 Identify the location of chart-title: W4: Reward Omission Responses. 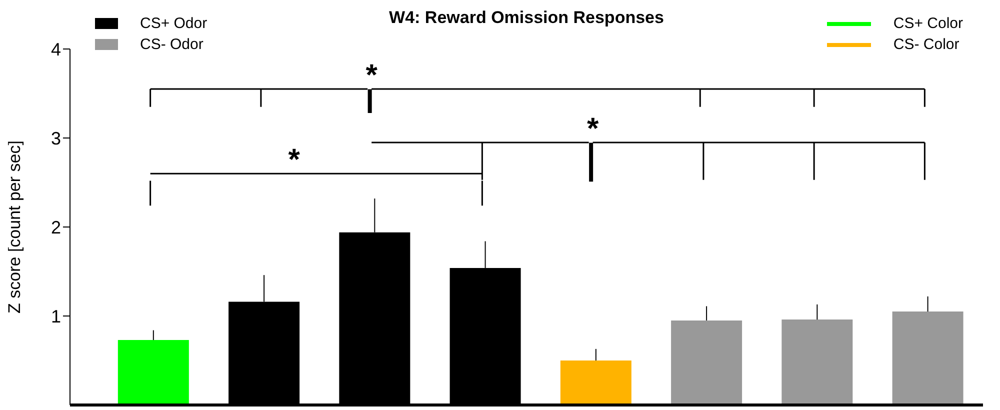
(526, 17).